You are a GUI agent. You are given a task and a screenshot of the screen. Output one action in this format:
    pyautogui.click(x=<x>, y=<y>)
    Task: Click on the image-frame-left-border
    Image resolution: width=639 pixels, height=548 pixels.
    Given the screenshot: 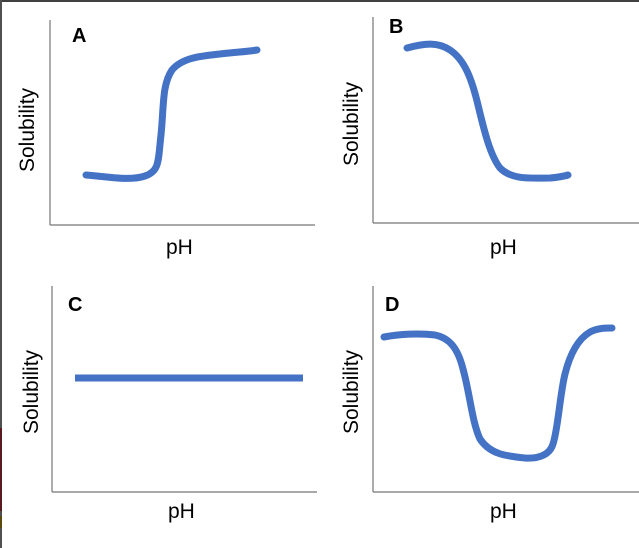 What is the action you would take?
    pyautogui.click(x=1, y=274)
    